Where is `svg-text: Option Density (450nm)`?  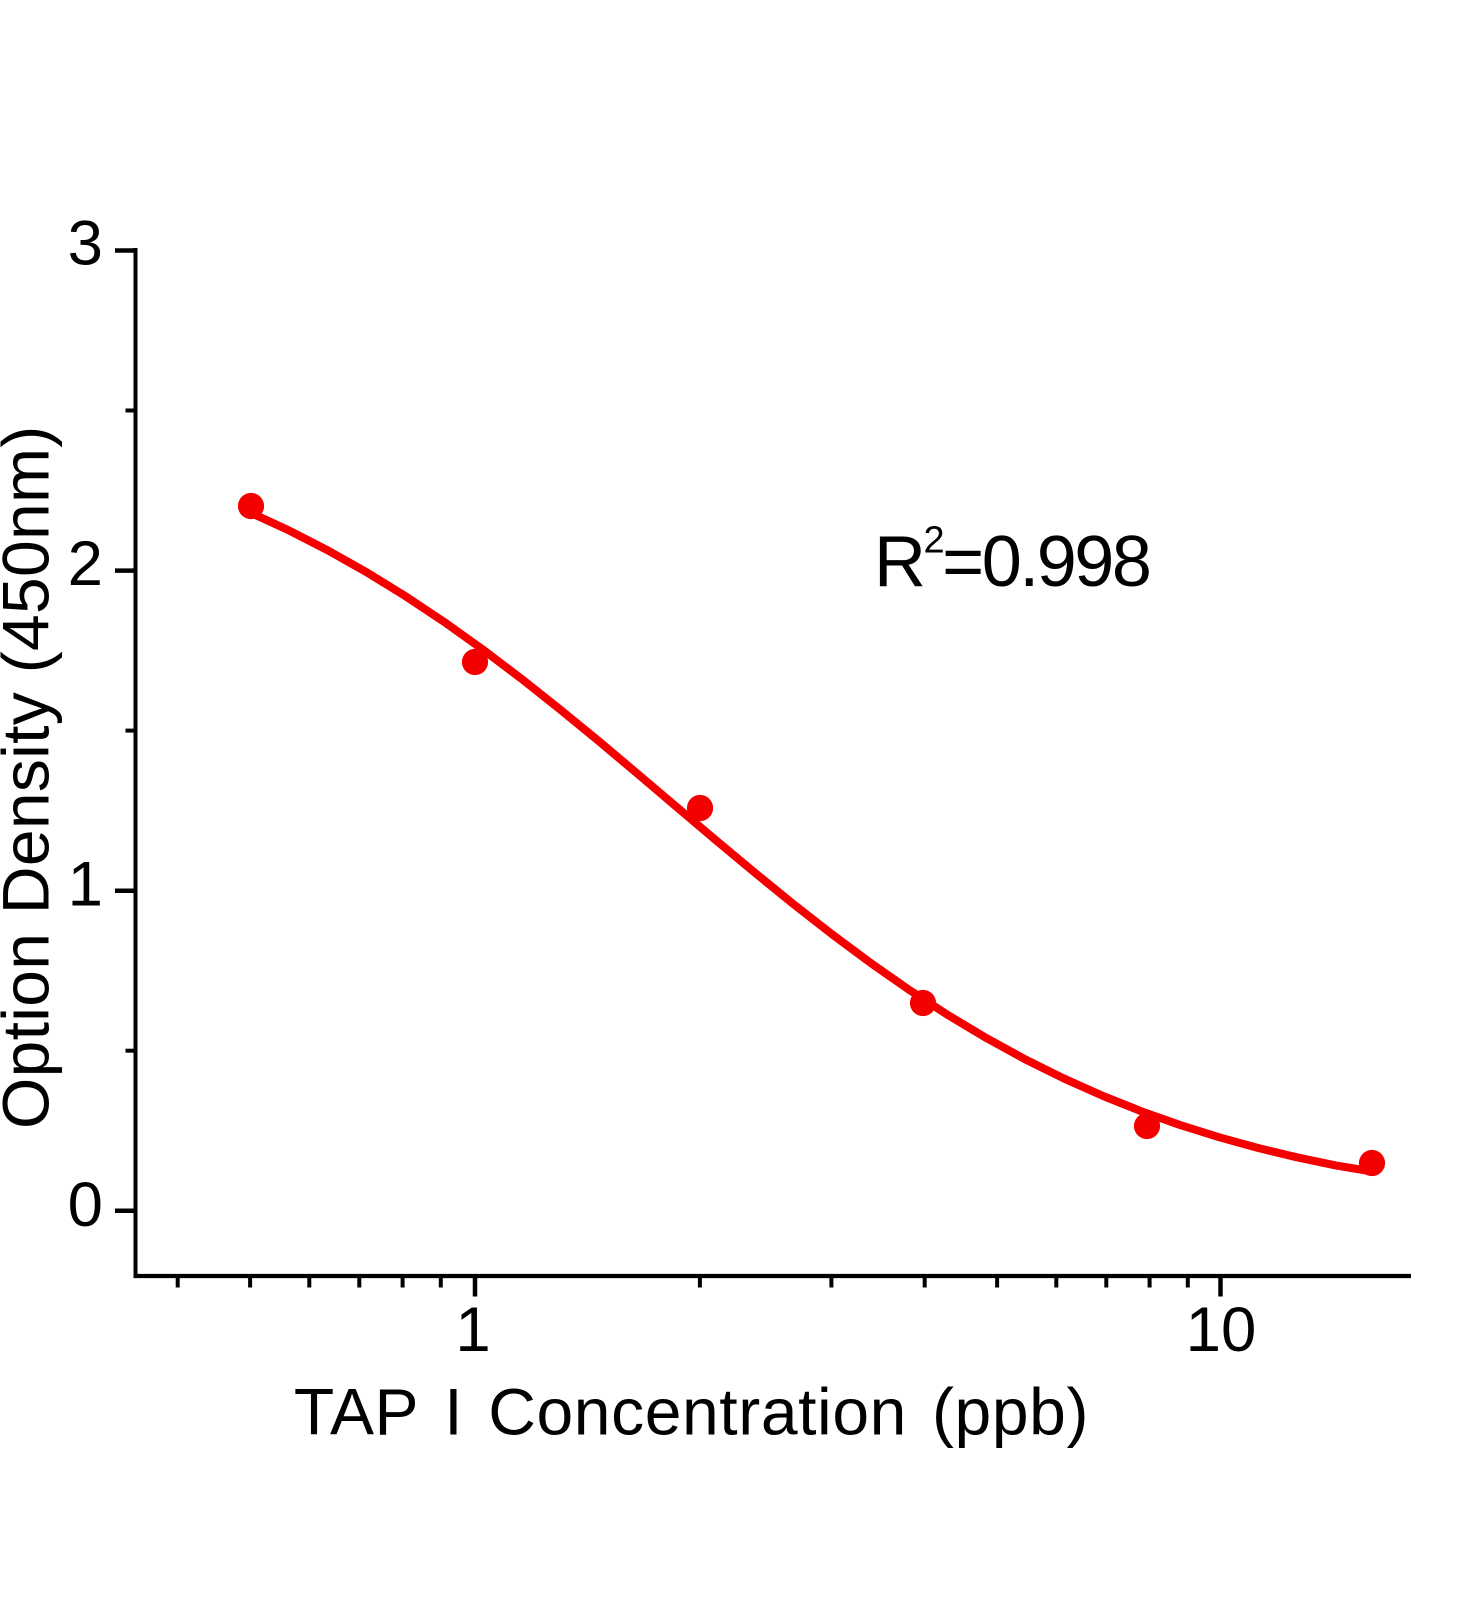
svg-text: Option Density (450nm) is located at coordinates (31, 777).